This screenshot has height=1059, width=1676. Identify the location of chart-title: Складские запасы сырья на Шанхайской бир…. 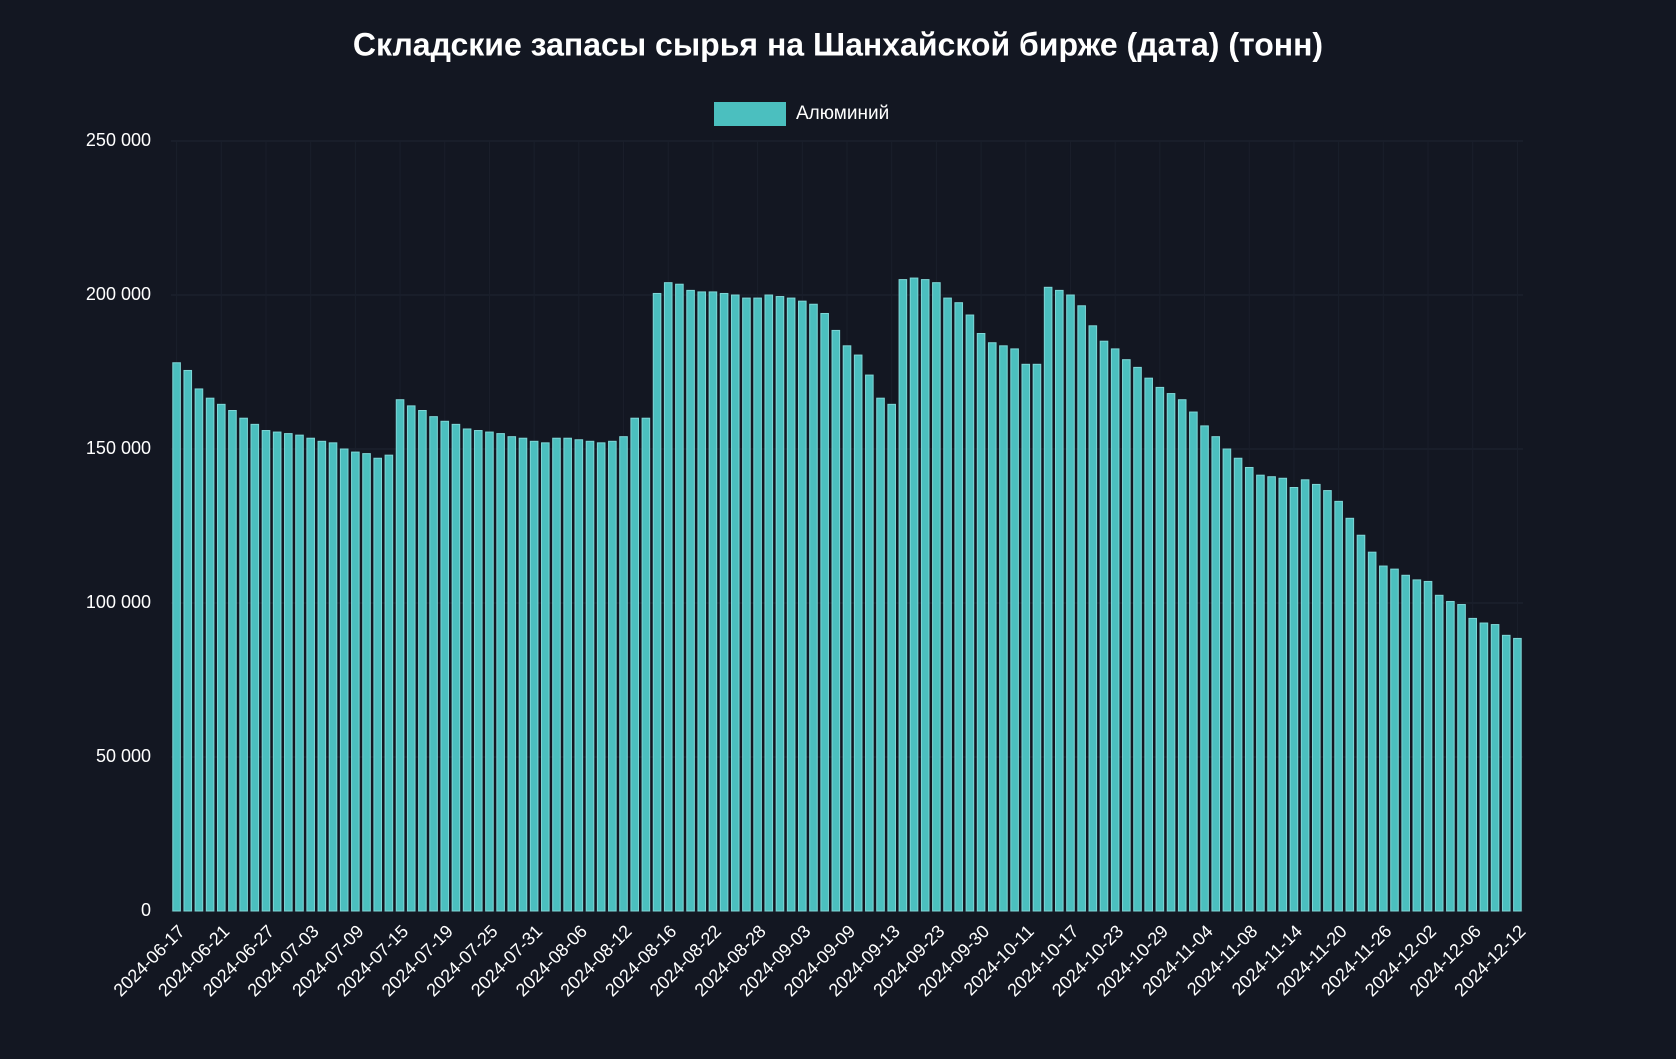
(838, 44).